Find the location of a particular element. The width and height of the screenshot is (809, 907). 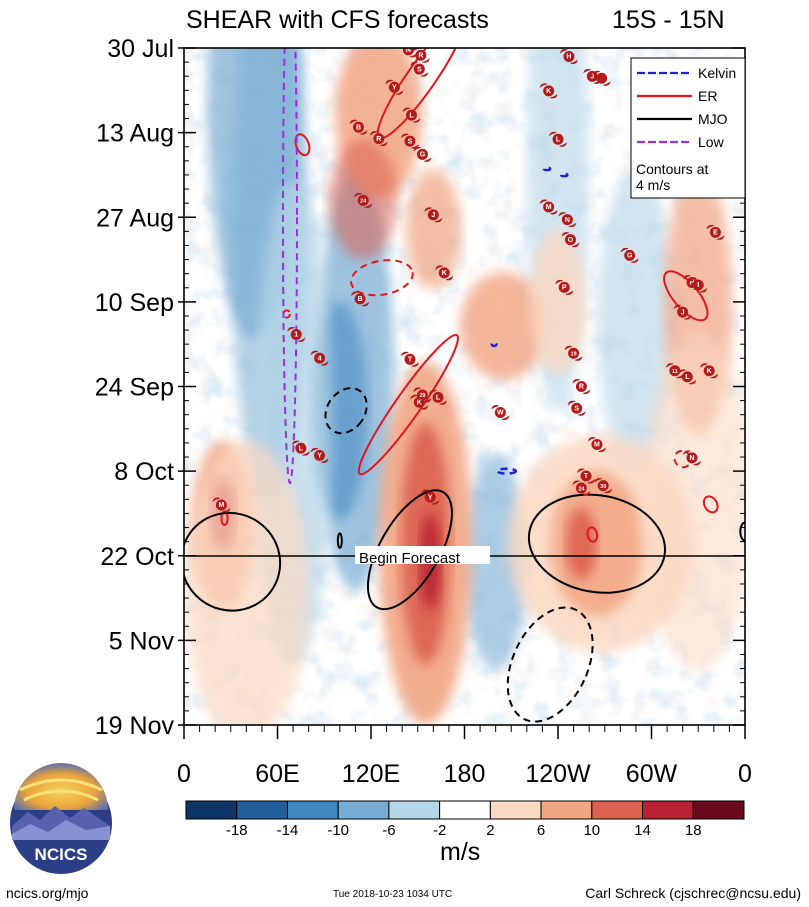

storm-marker: R is located at coordinates (378, 139).